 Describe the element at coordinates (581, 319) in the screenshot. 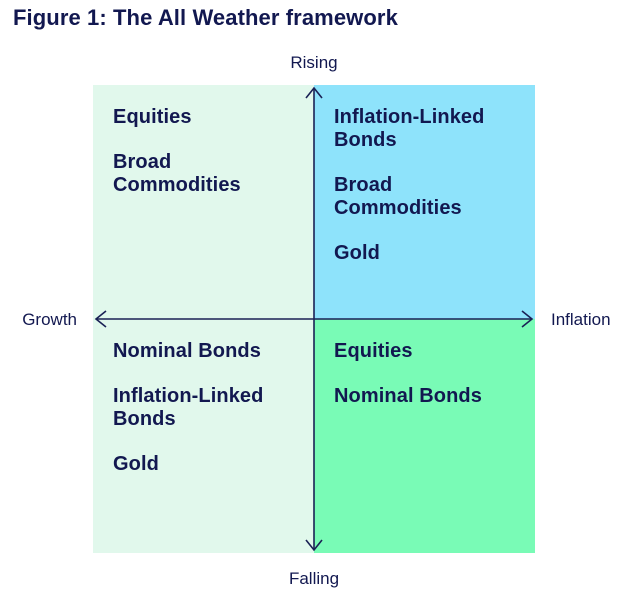

I see `axis-label-inflation: Inflation` at that location.